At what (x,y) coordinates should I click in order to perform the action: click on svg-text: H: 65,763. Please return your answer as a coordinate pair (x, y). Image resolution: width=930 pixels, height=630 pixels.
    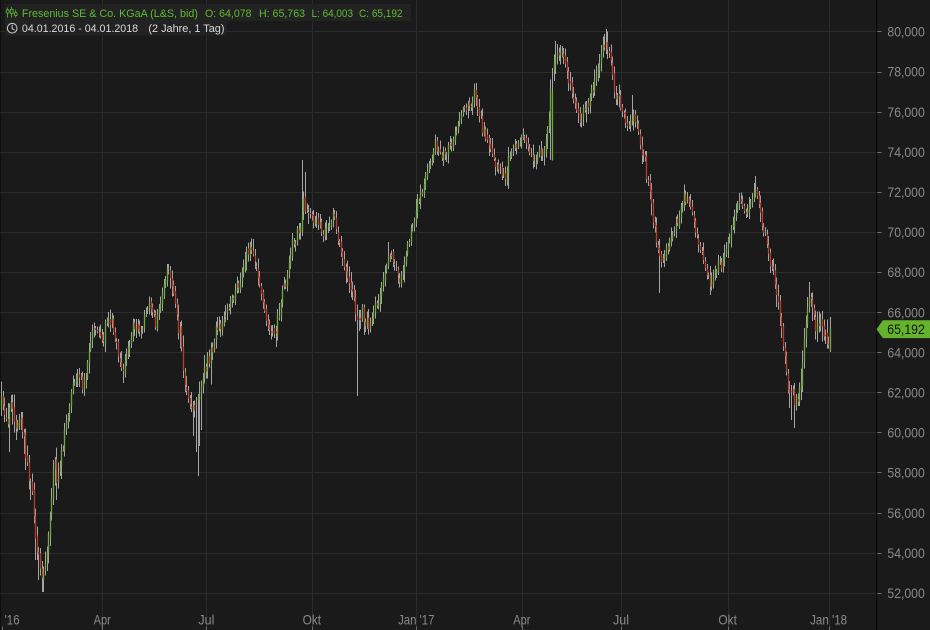
    Looking at the image, I should click on (282, 14).